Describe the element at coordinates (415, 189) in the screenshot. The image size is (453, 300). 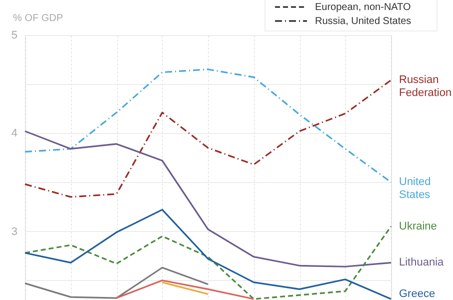
I see `series-label: United States` at that location.